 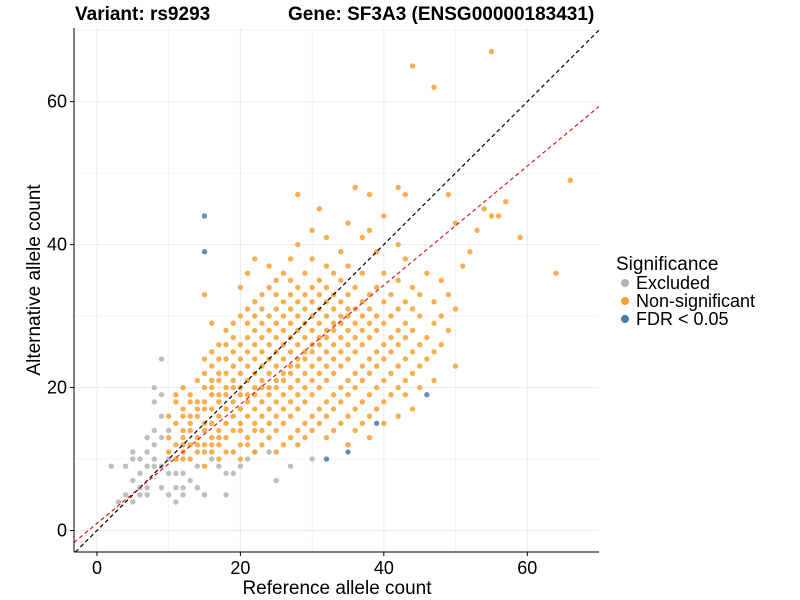 I want to click on legend-key, so click(x=625, y=319).